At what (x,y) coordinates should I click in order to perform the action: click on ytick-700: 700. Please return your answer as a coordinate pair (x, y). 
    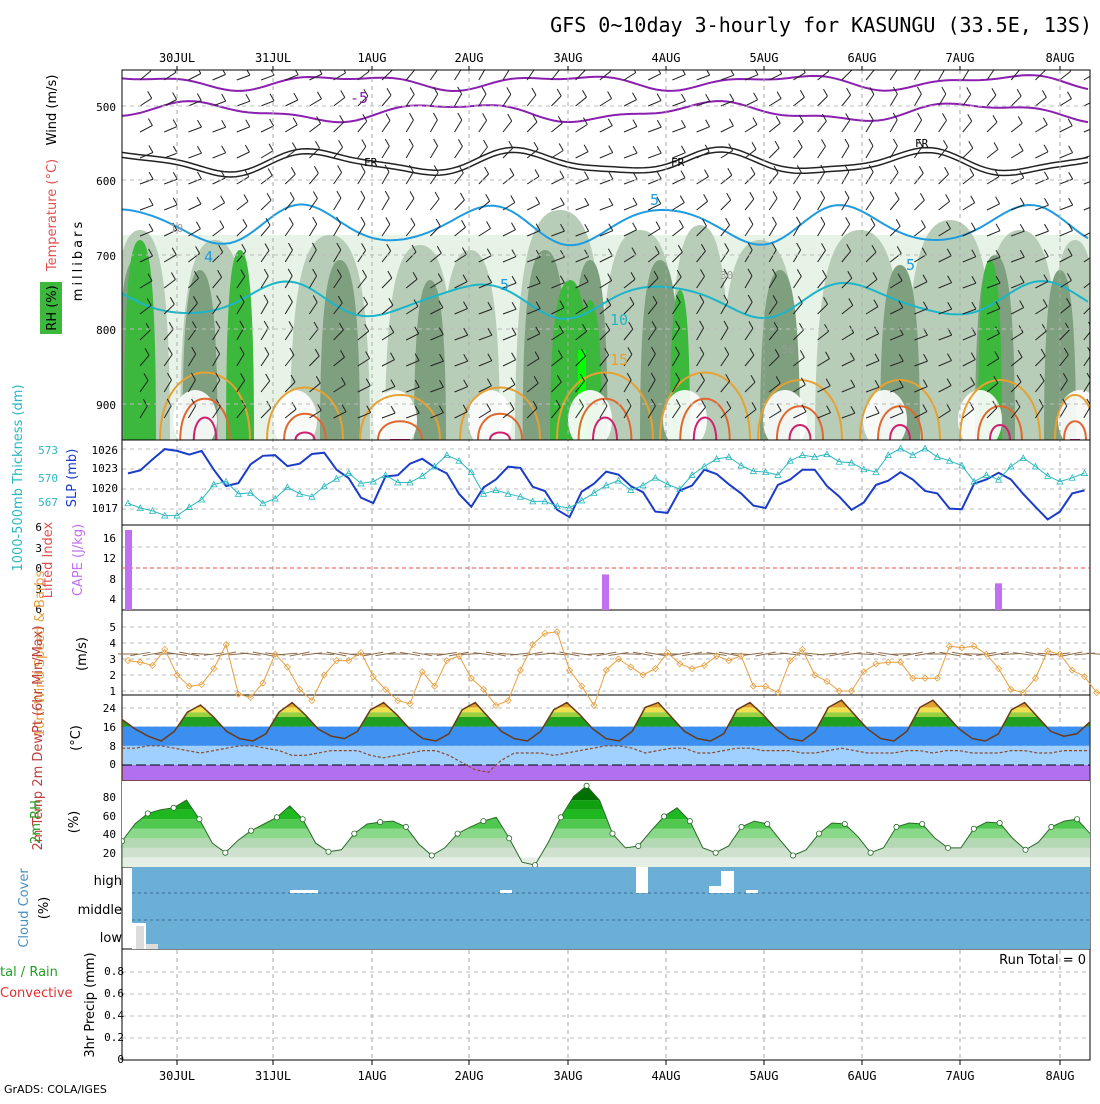
    Looking at the image, I should click on (106, 256).